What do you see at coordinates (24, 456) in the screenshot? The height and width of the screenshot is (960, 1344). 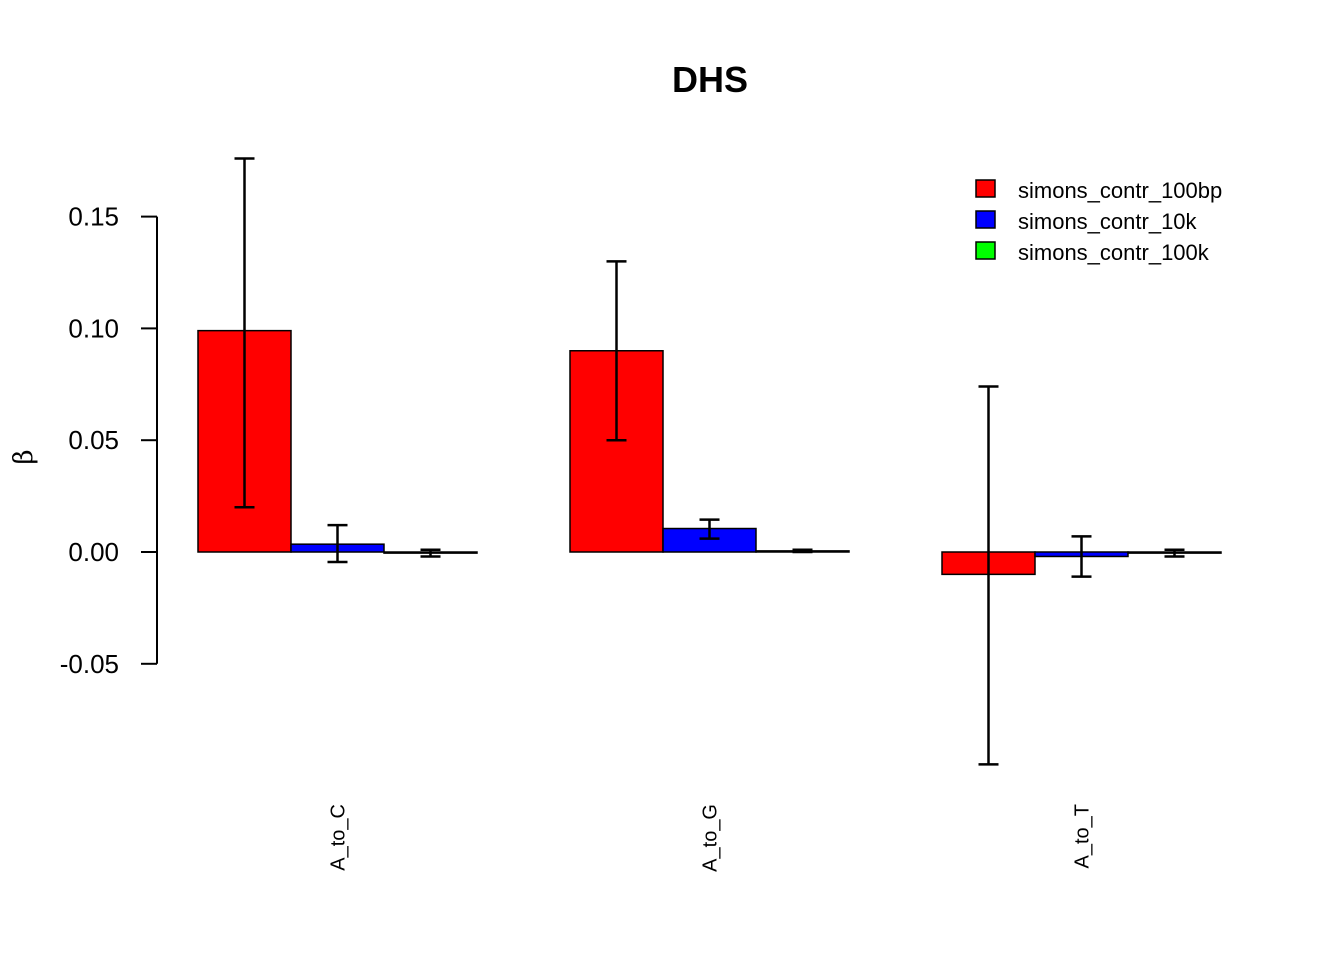 I see `y-axis-label: β` at bounding box center [24, 456].